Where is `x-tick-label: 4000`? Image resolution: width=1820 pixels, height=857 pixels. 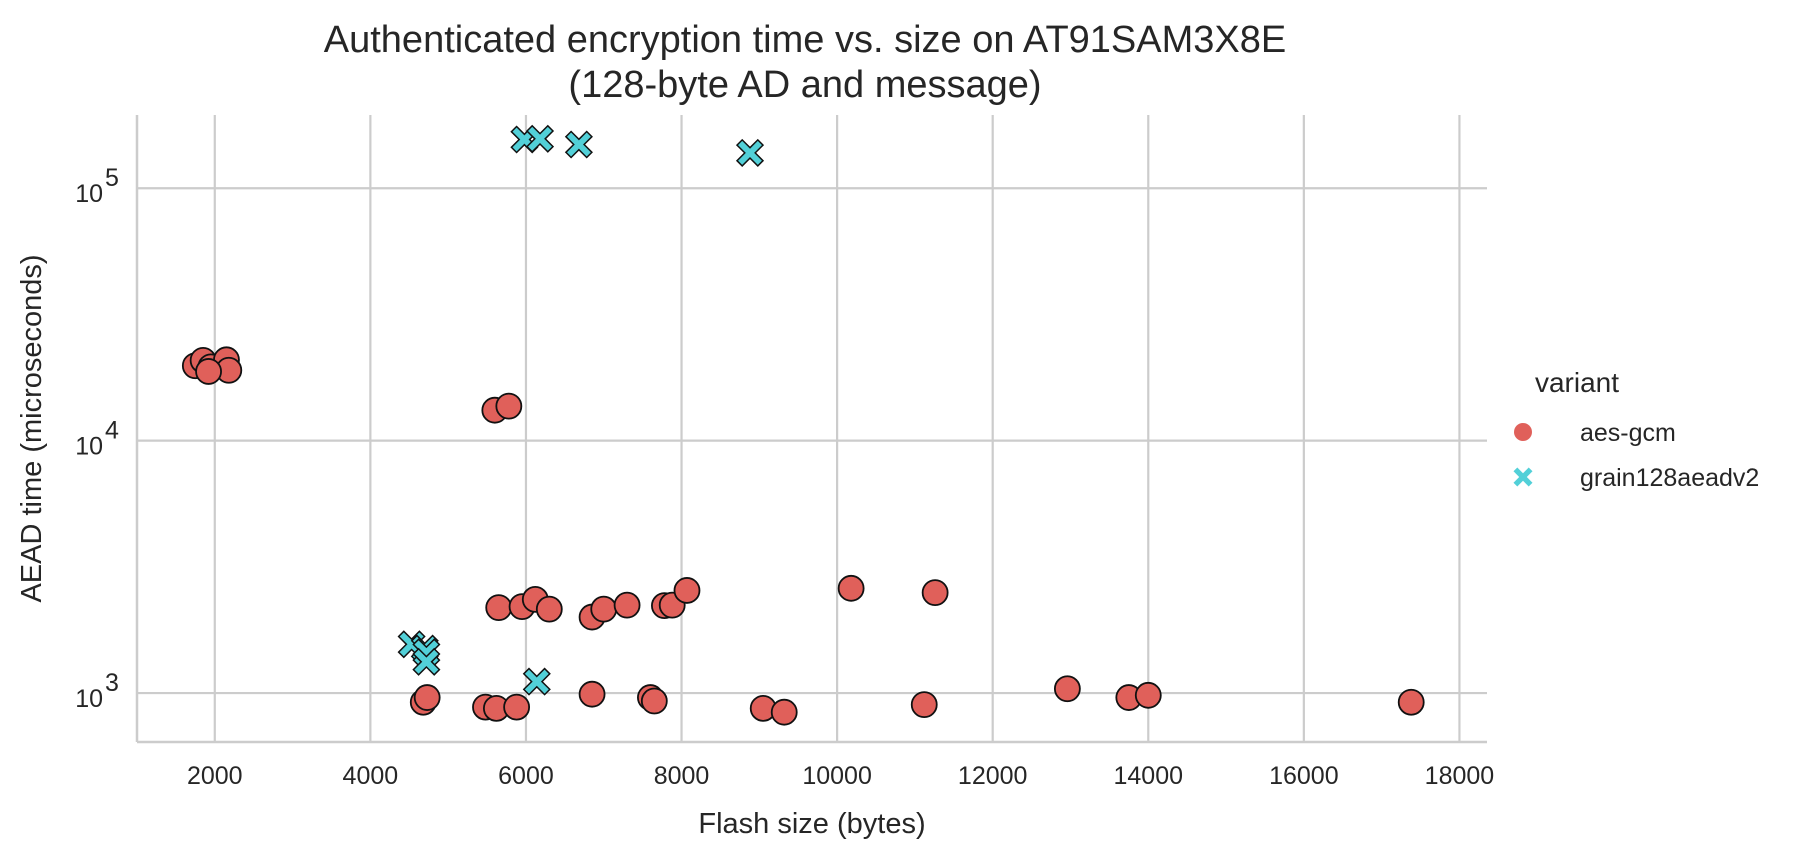 x-tick-label: 4000 is located at coordinates (371, 776).